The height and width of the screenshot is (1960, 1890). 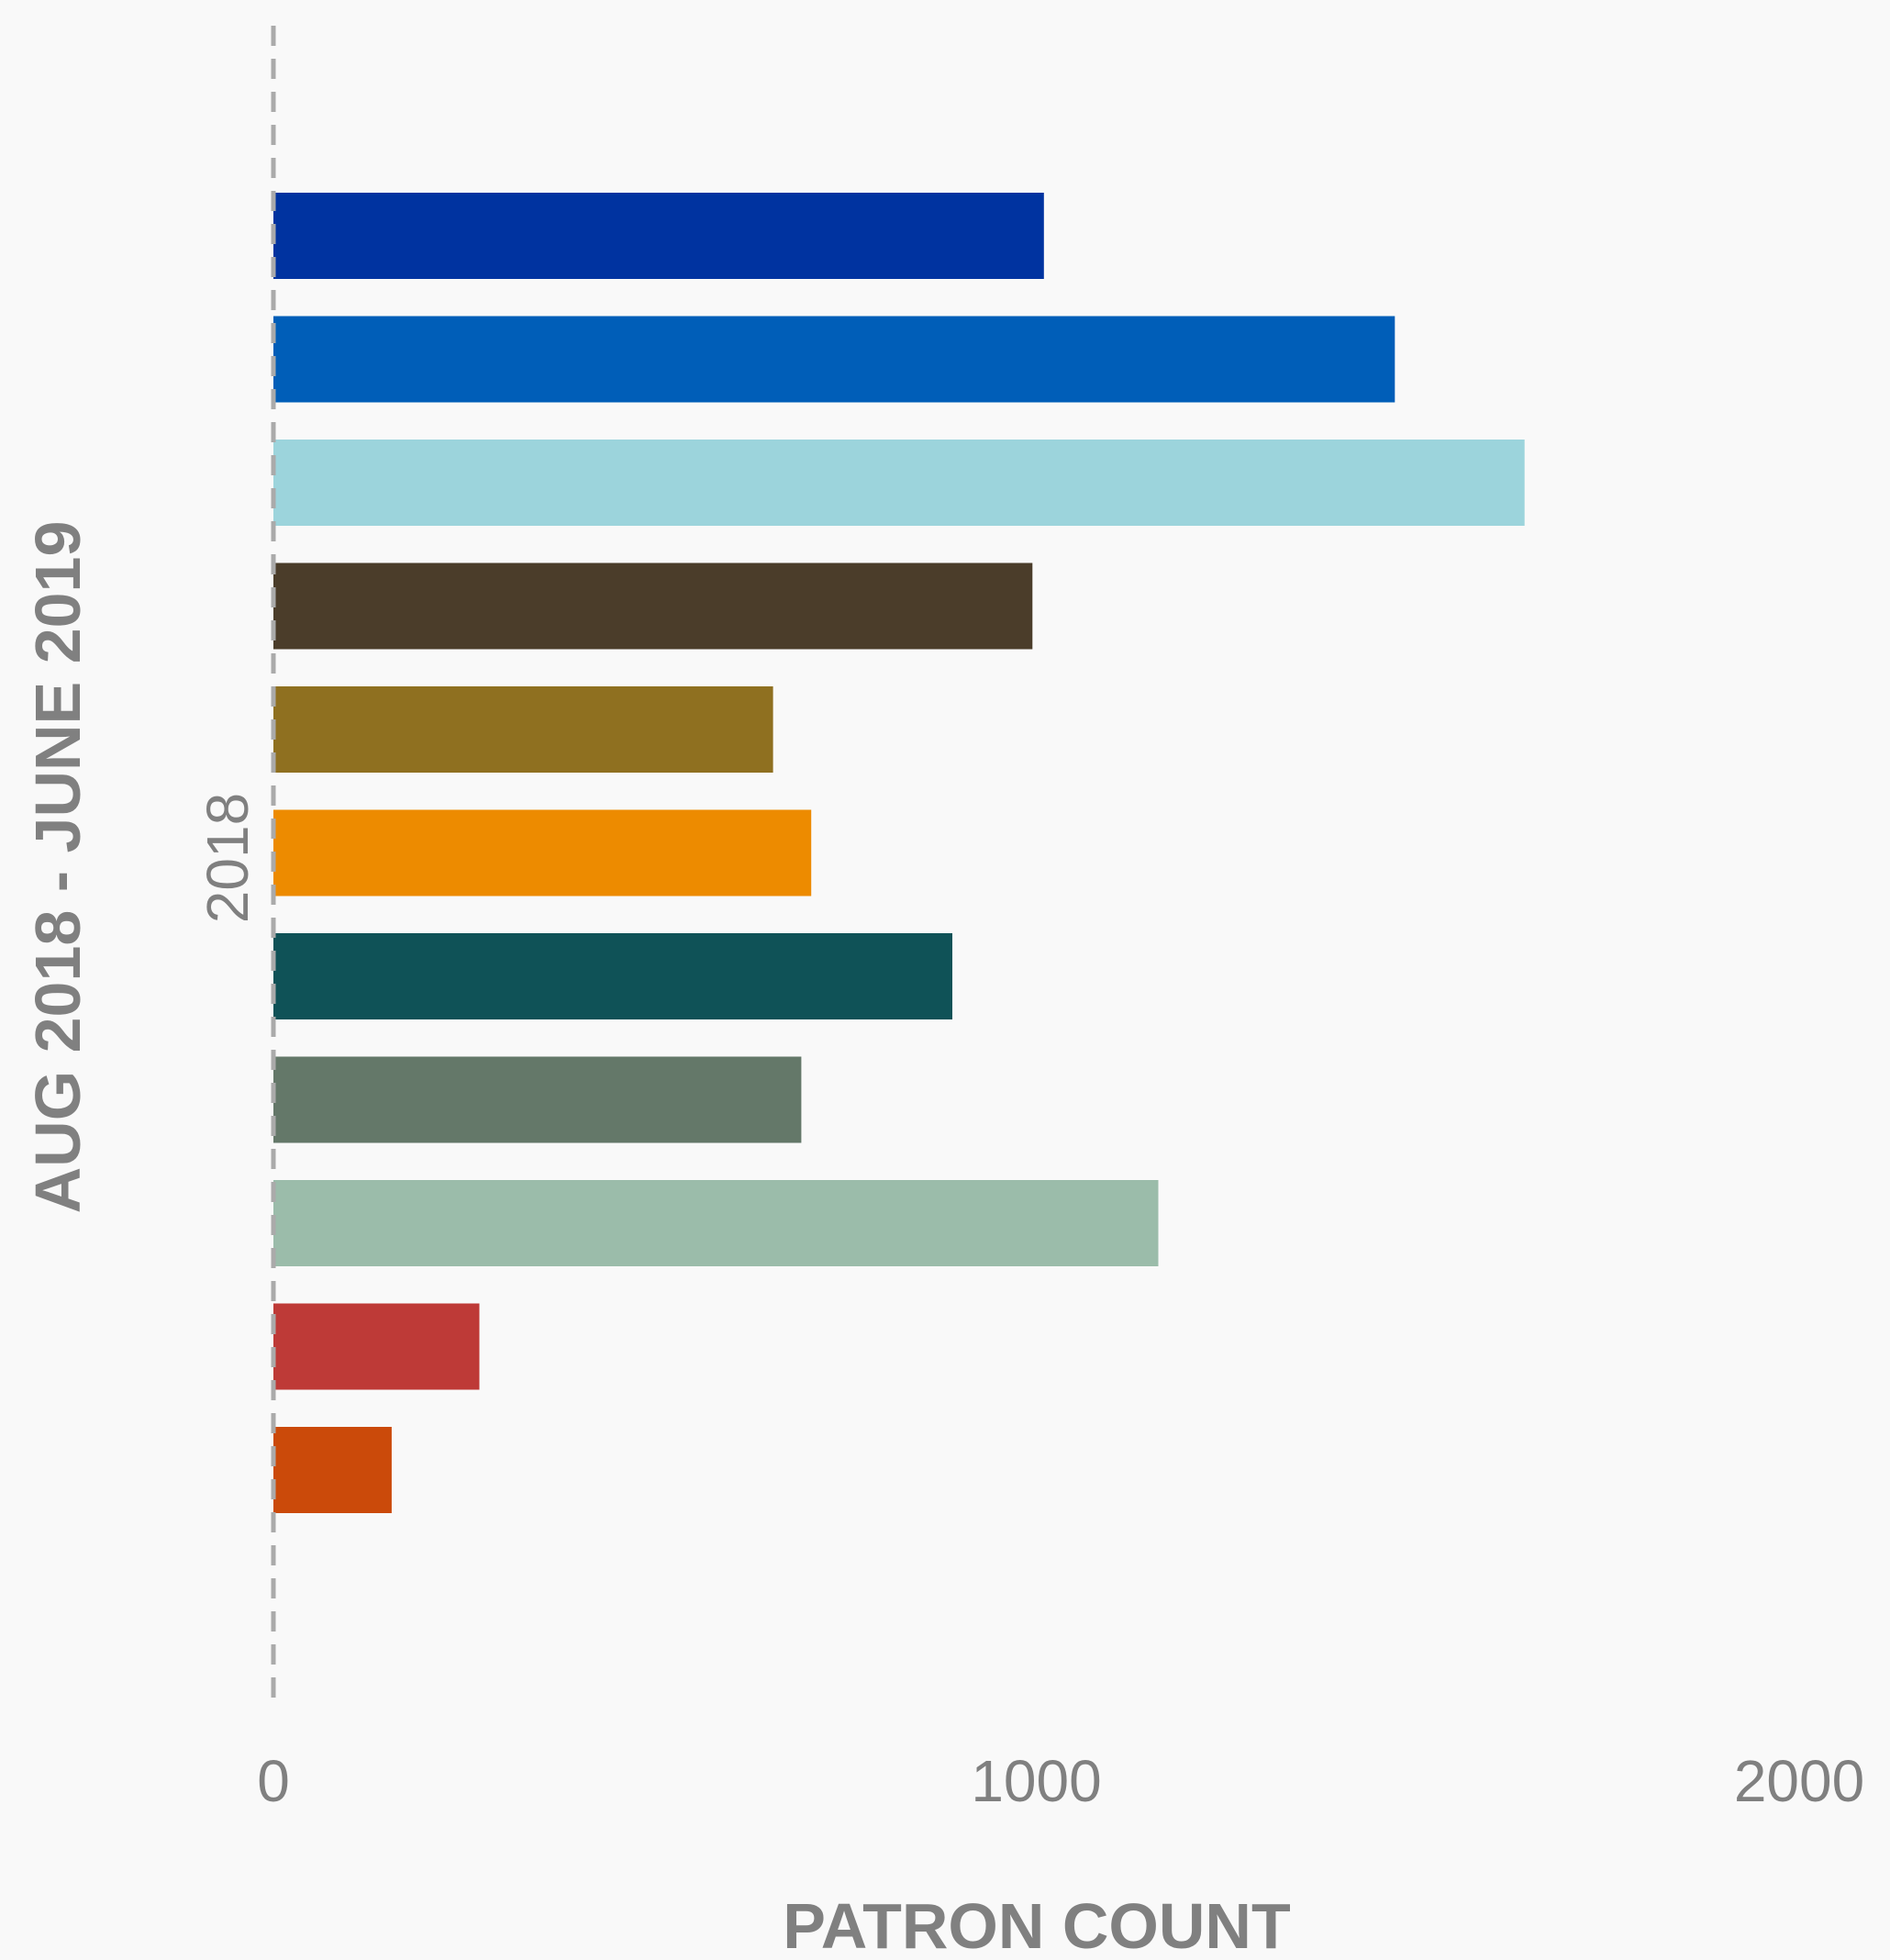 What do you see at coordinates (1799, 1781) in the screenshot?
I see `x-tick-label-2000: 2000` at bounding box center [1799, 1781].